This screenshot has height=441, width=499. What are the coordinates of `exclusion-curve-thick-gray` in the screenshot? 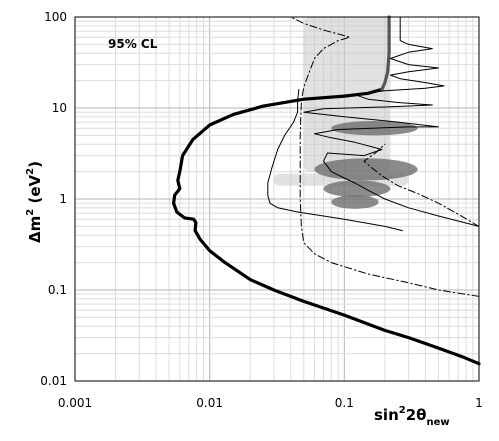 It's located at (385, 53).